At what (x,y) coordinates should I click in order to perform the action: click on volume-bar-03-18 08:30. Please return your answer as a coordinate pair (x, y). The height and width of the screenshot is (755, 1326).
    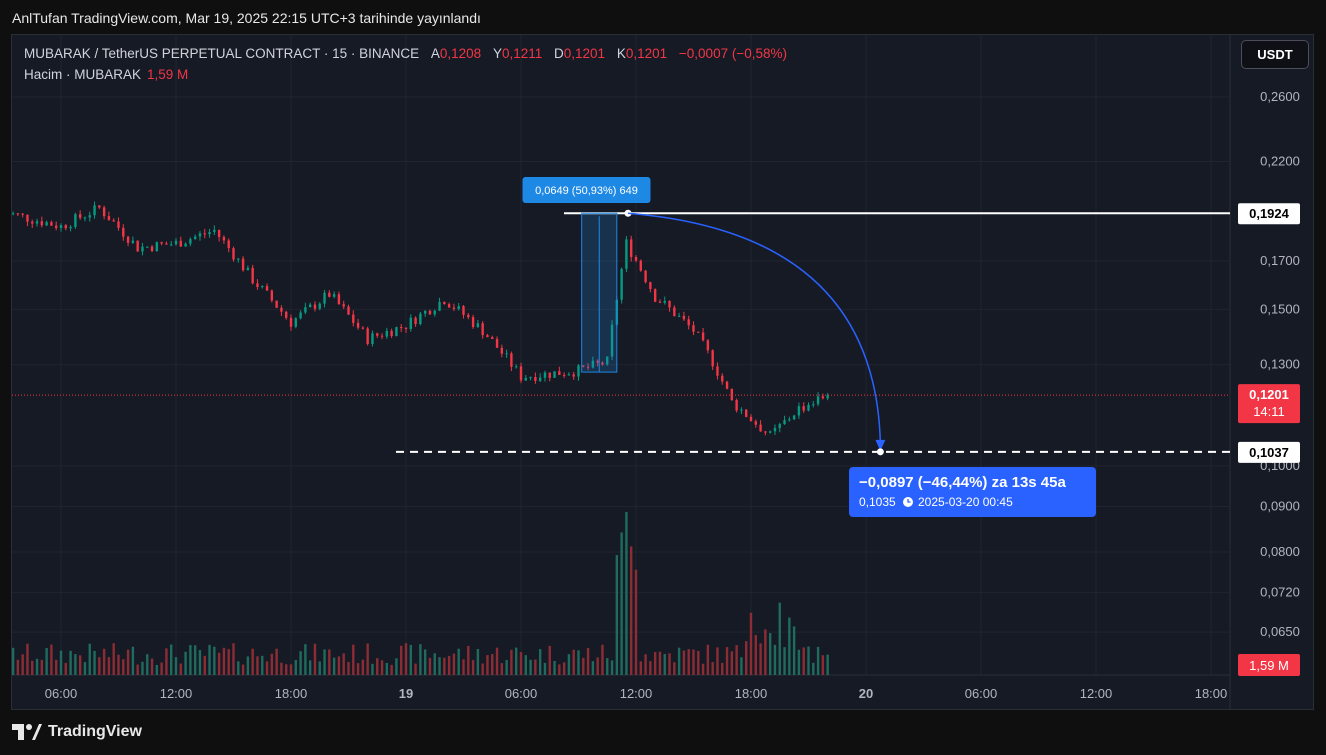
    Looking at the image, I should click on (109, 666).